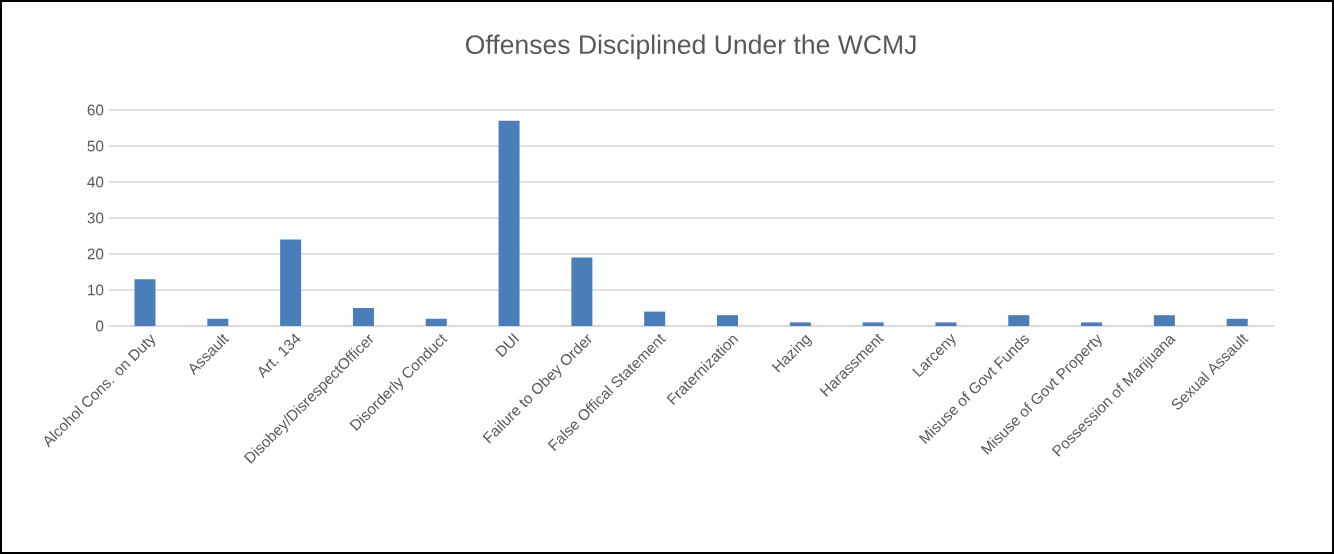  I want to click on y-tick-label: 50, so click(95, 146).